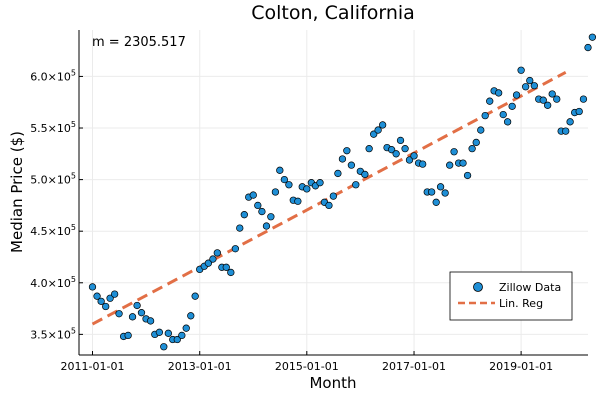 This screenshot has width=600, height=400. Describe the element at coordinates (53, 127) in the screenshot. I see `y-tick-label: 5.5×105` at that location.